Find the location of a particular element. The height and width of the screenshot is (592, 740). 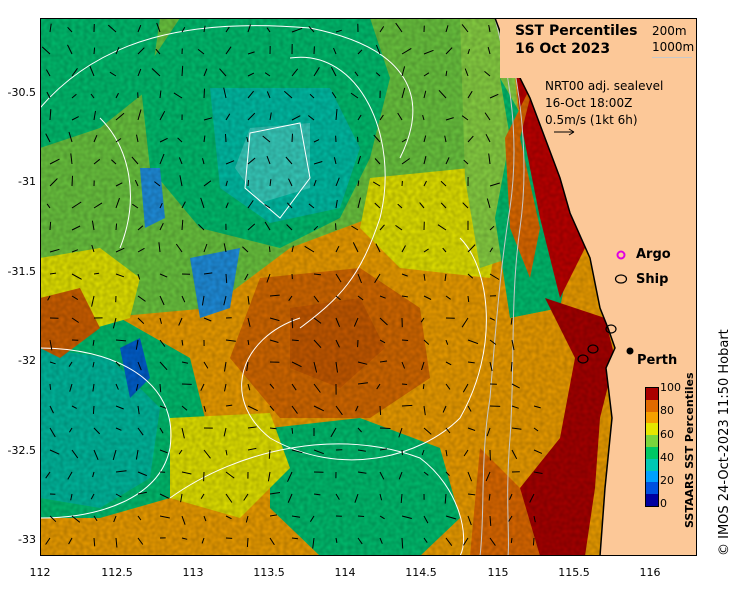

perth-label: Perth is located at coordinates (657, 360).